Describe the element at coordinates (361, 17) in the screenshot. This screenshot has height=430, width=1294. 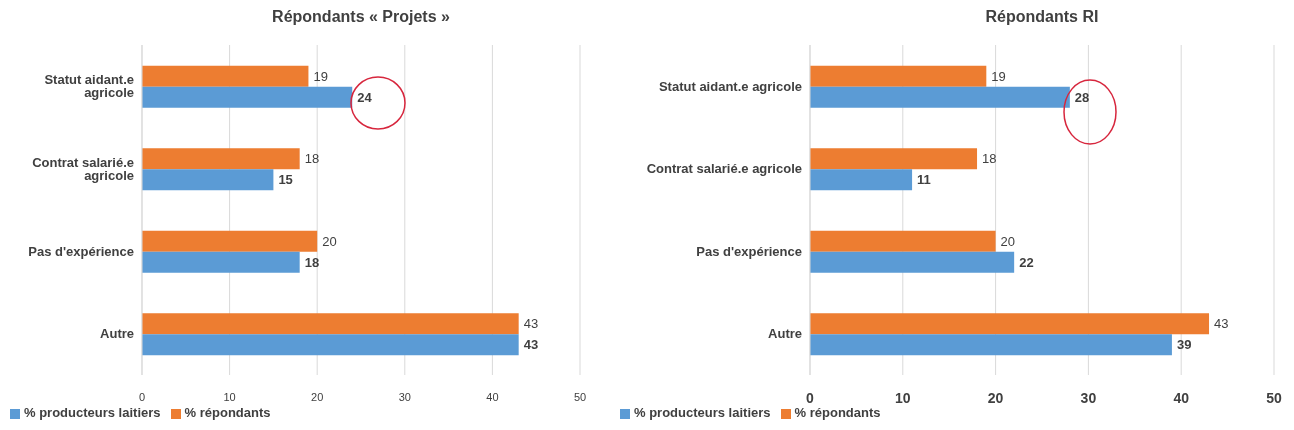
I see `chart-title: Répondants « Projets »` at that location.